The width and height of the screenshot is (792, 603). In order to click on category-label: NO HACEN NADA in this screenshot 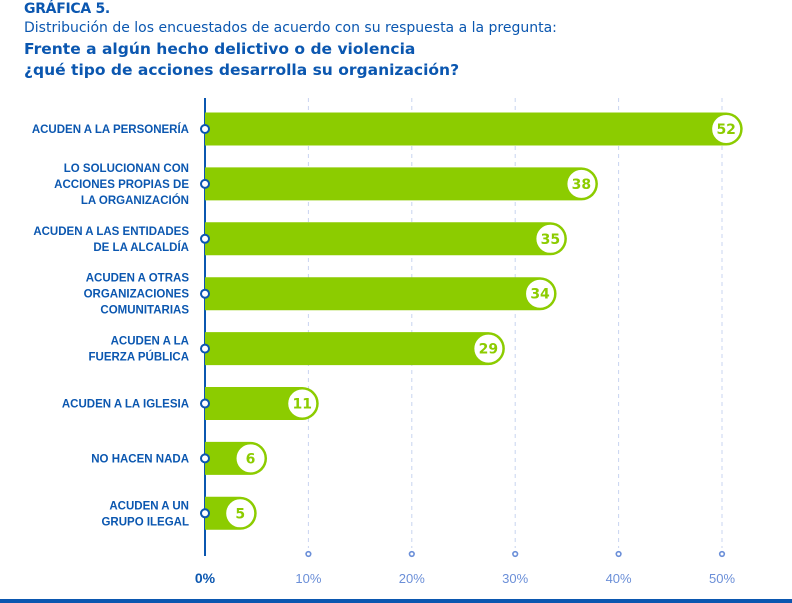, I will do `click(140, 459)`.